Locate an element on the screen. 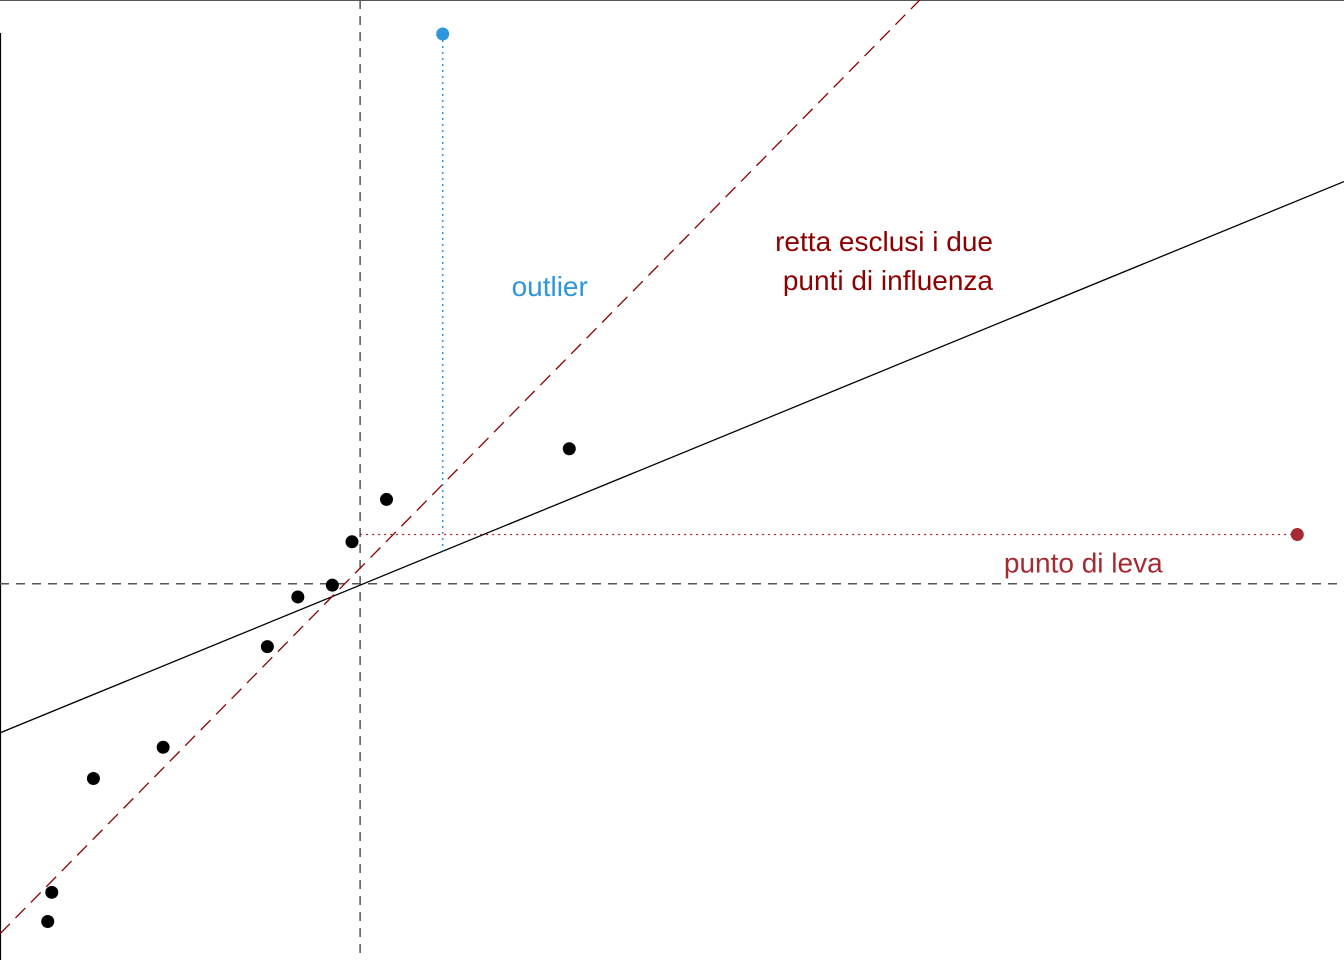  excluded-regression-label-line-1: retta esclusi i due is located at coordinates (884, 241).